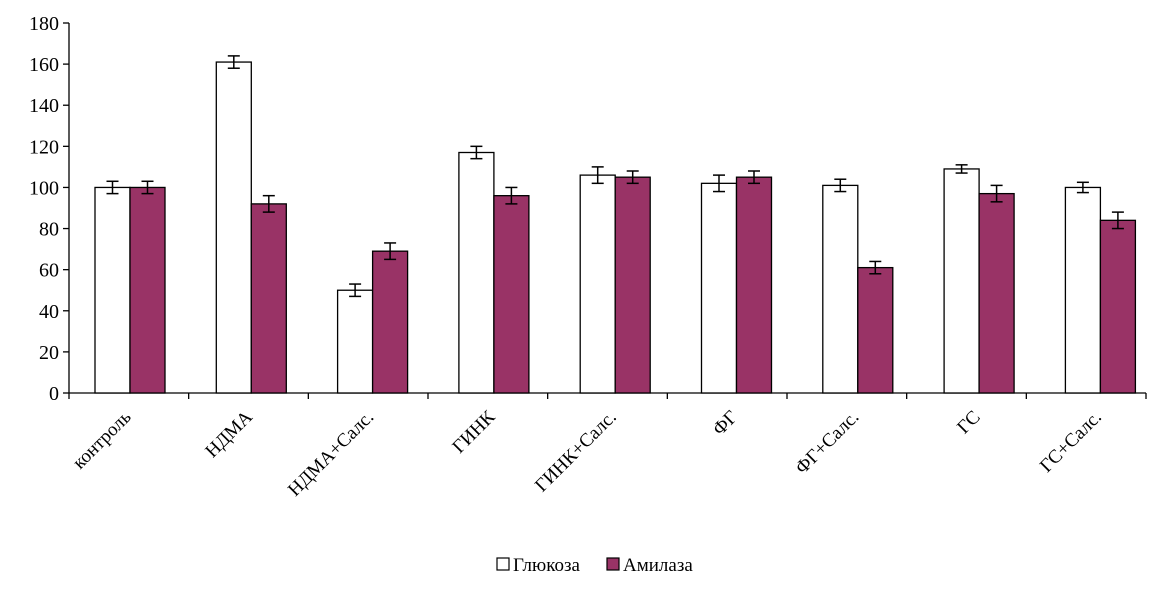 This screenshot has height=590, width=1149. I want to click on y-tick-label: 180, so click(44, 24).